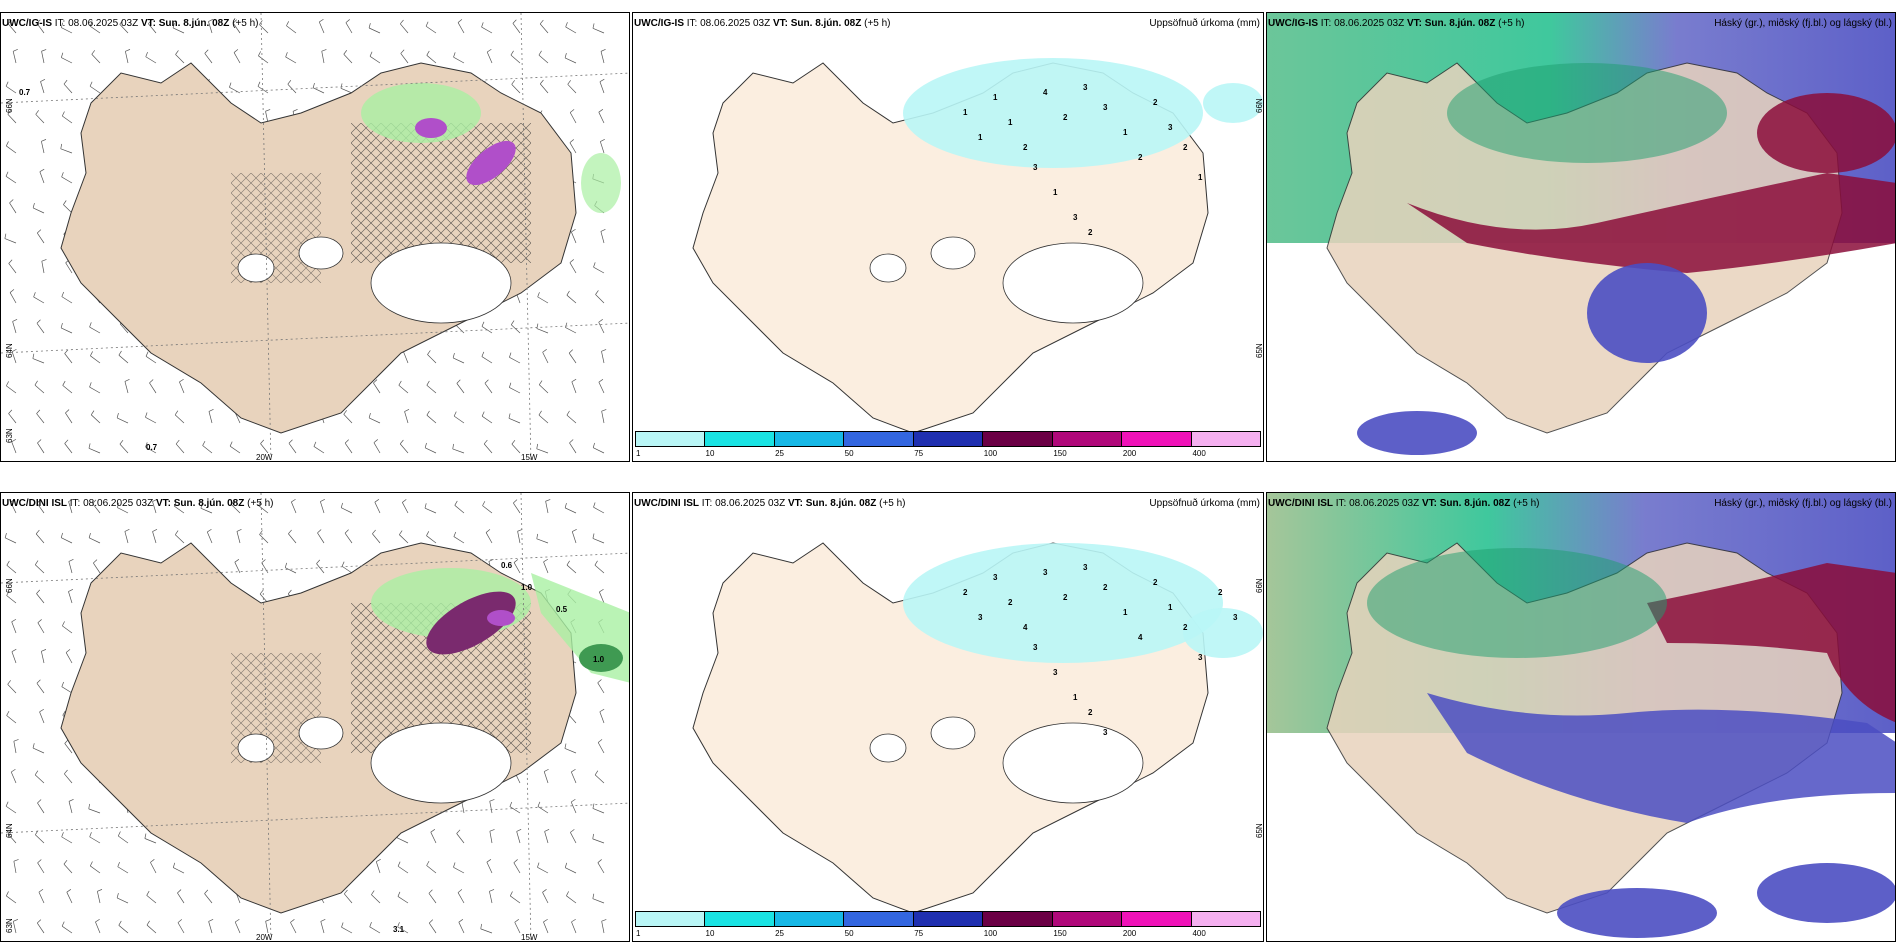 The image size is (1900, 950). Describe the element at coordinates (9, 105) in the screenshot. I see `lat-label-66n: 66N` at that location.